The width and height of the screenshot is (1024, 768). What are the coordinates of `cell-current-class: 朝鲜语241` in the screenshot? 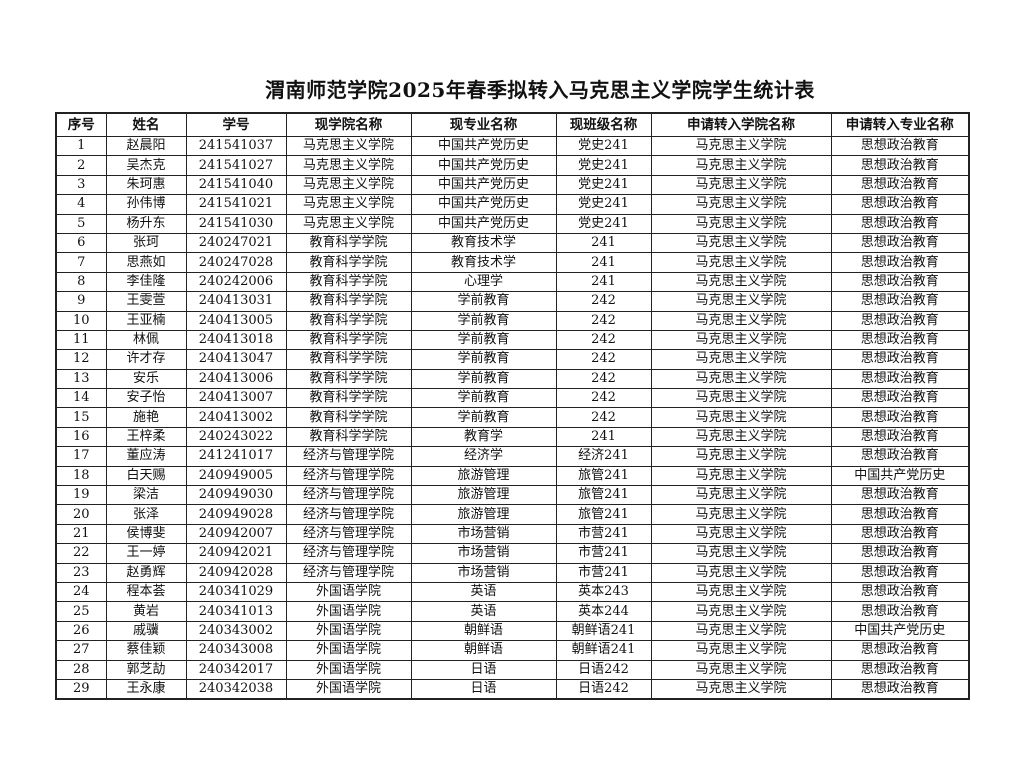 It's located at (603, 650).